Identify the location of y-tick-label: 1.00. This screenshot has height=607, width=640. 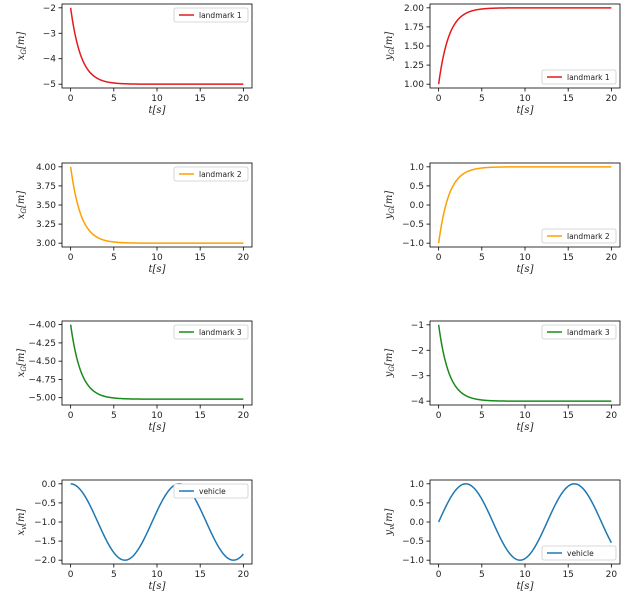
(414, 85).